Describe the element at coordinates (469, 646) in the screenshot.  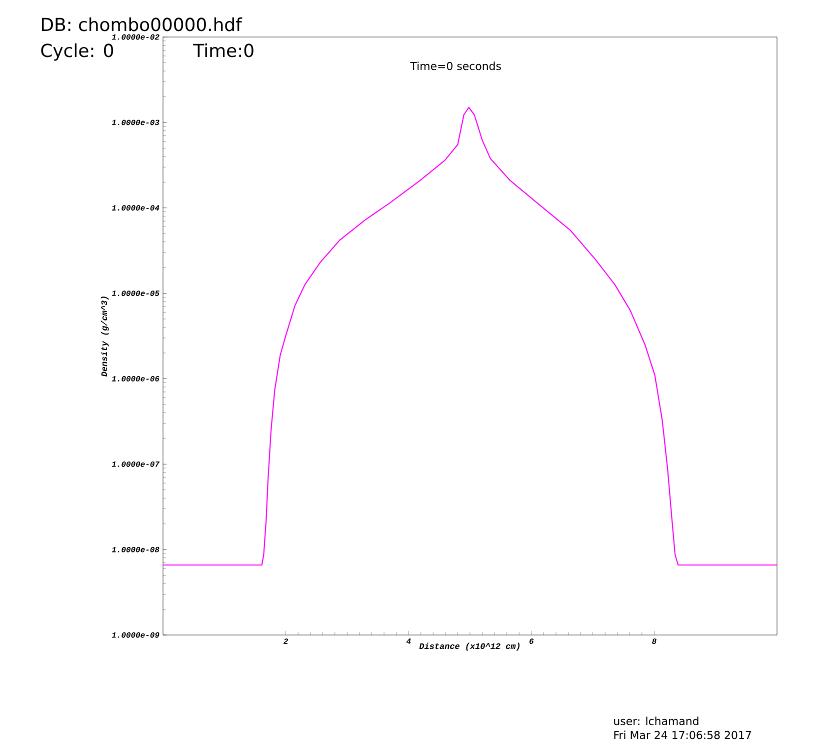
I see `x-axis-title: Distance (x10^12 cm)` at that location.